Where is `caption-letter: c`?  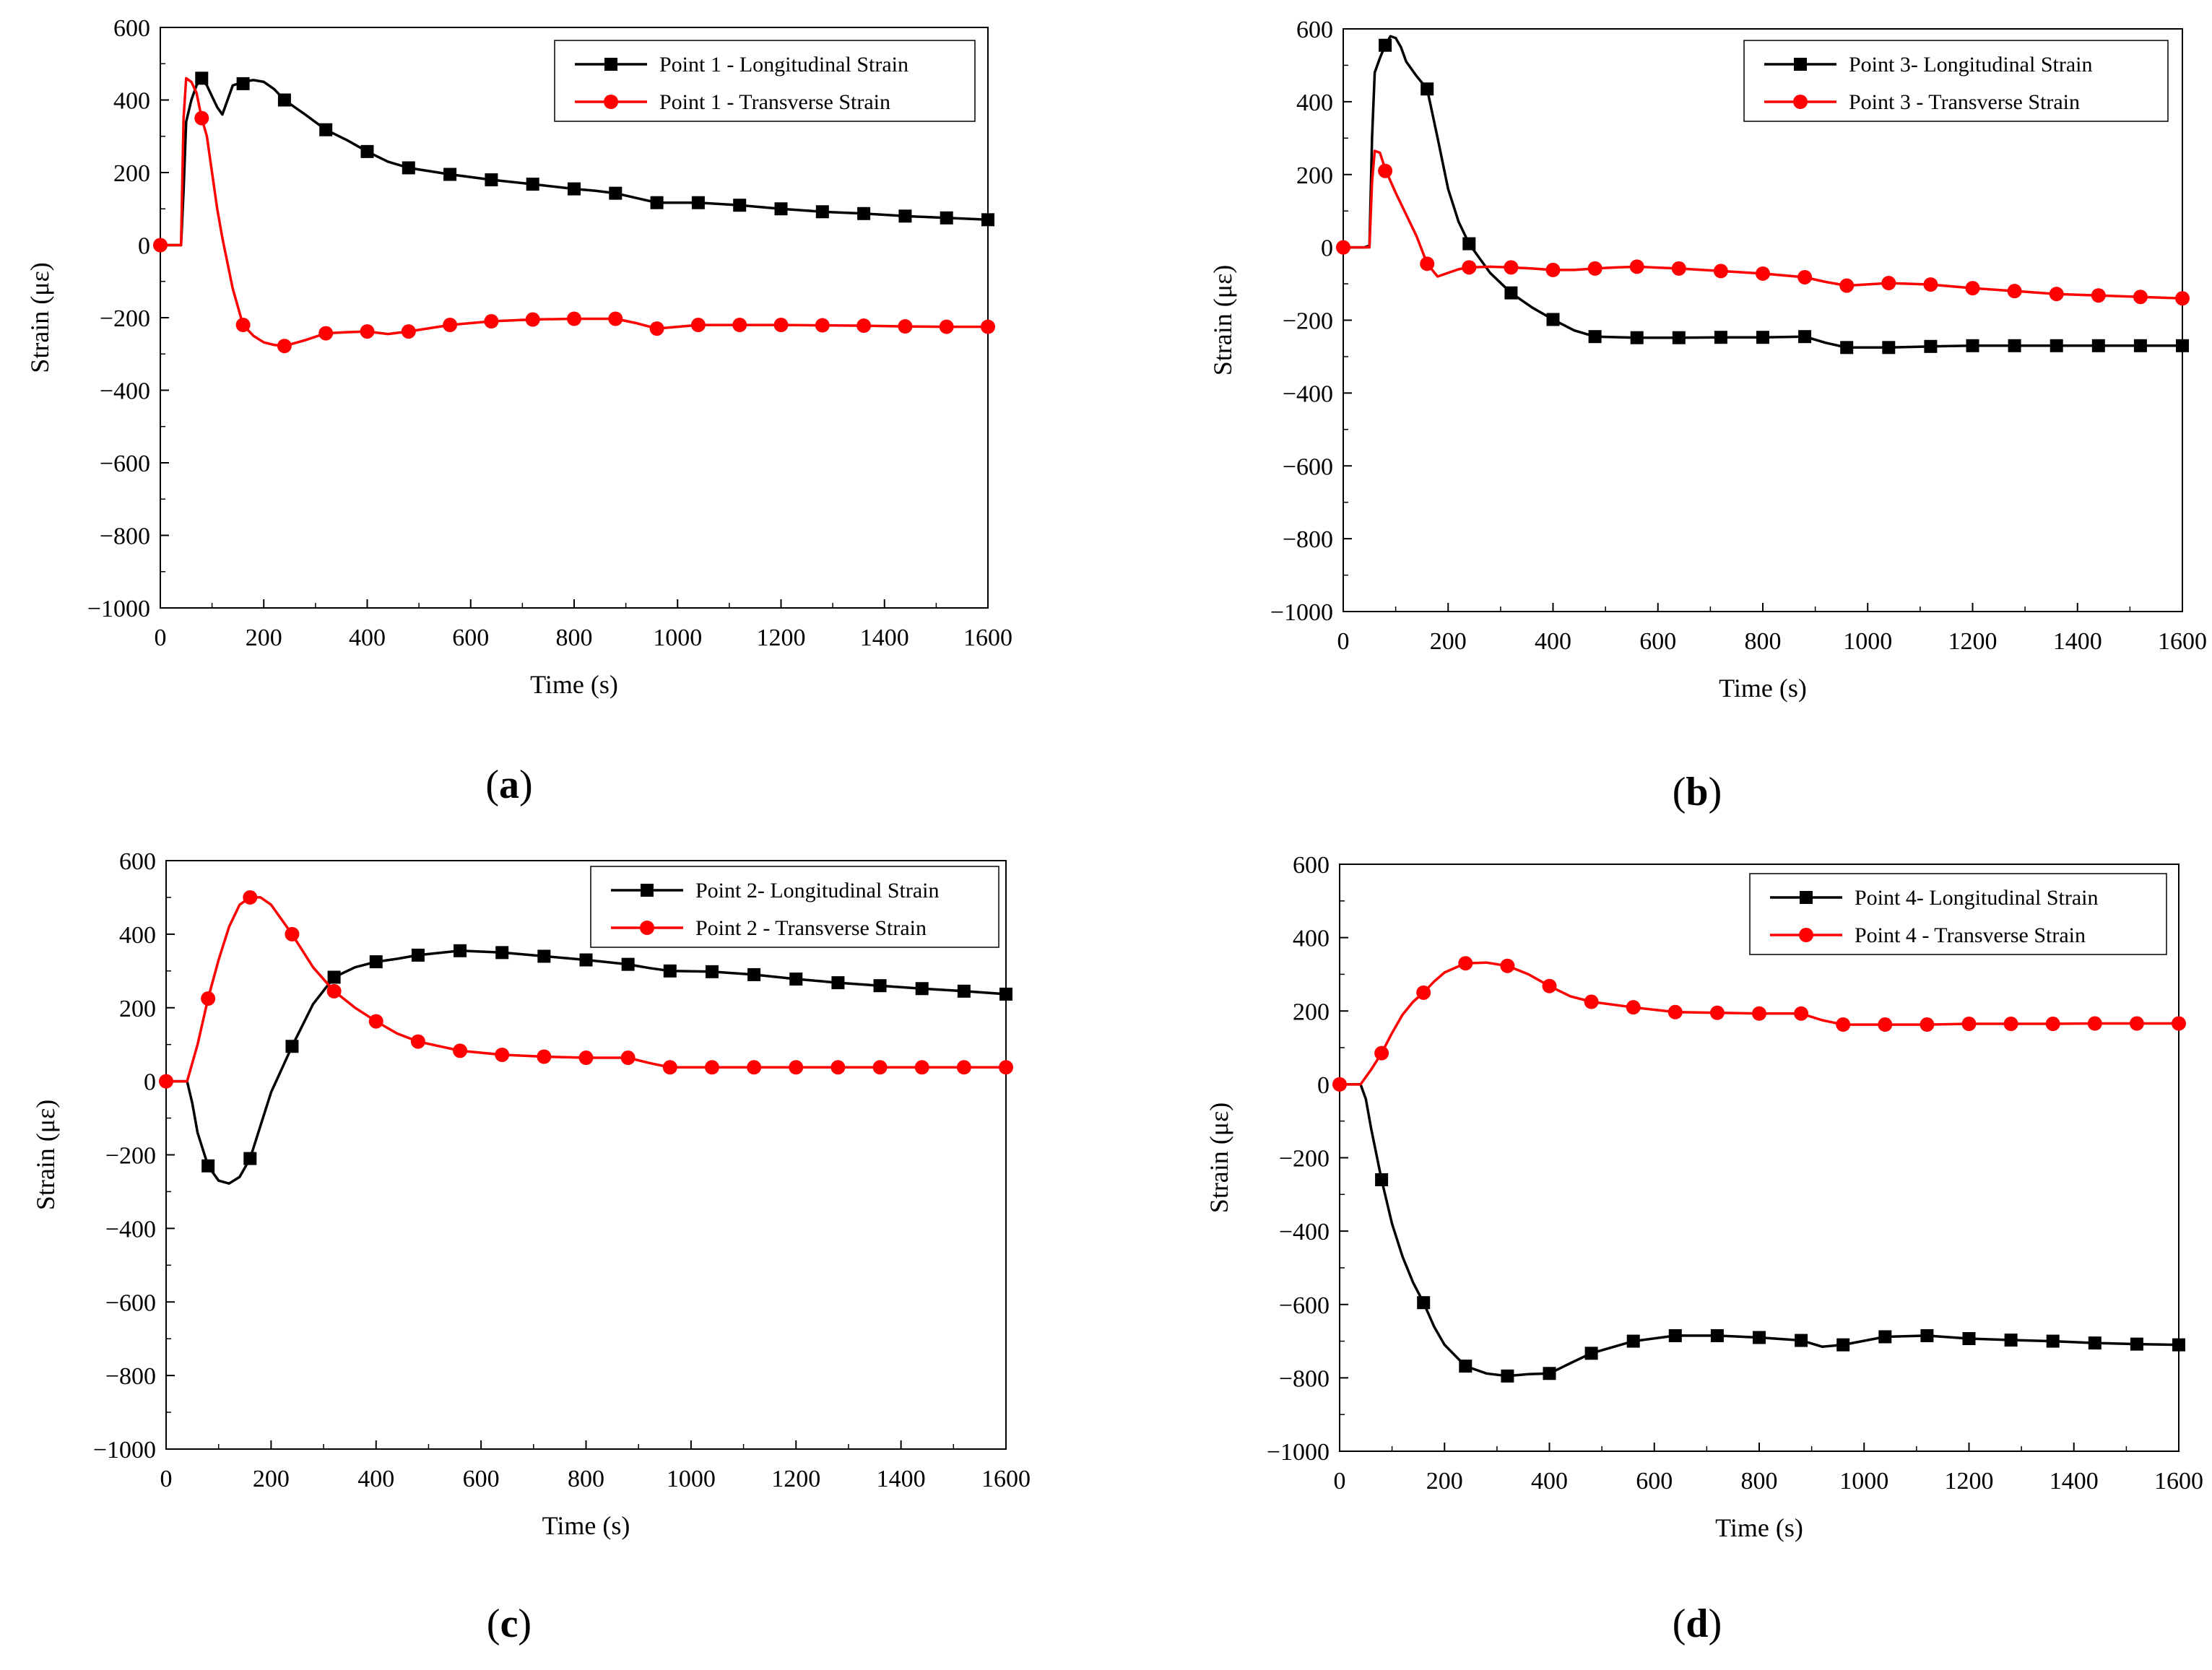
caption-letter: c is located at coordinates (510, 1623).